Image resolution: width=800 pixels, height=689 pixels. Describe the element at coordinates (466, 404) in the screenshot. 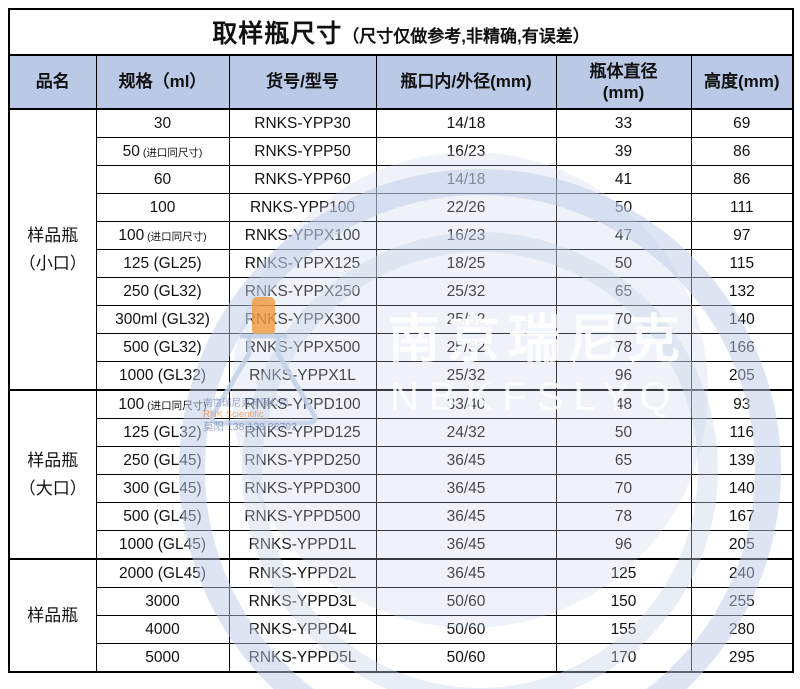

I see `mouth-diameter-cell: 33/40` at that location.